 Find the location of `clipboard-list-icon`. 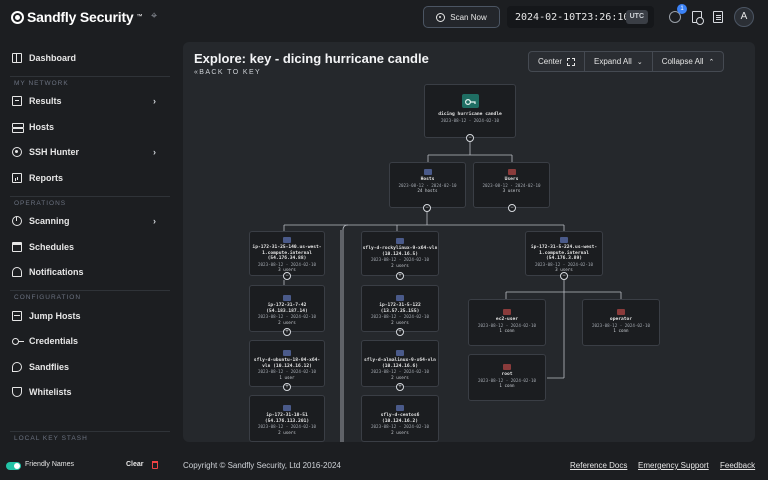

clipboard-list-icon is located at coordinates (718, 17).